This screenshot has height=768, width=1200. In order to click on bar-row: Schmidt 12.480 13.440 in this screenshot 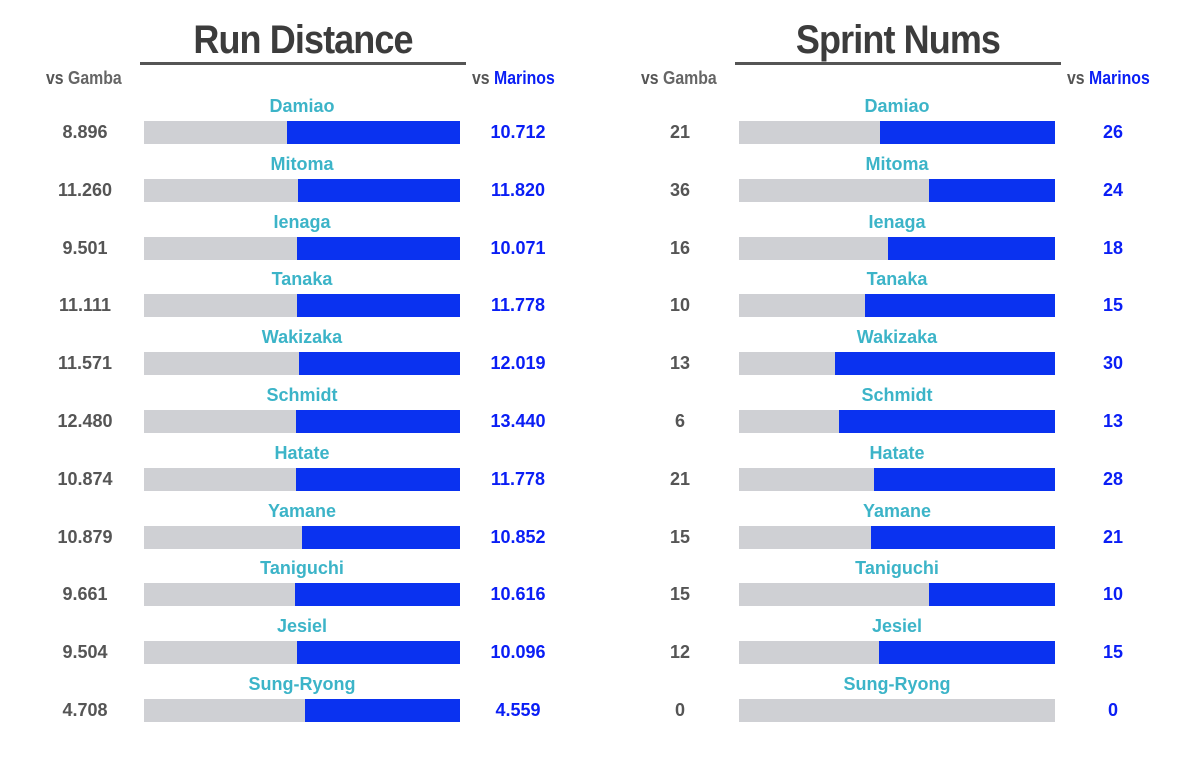, I will do `click(320, 414)`.